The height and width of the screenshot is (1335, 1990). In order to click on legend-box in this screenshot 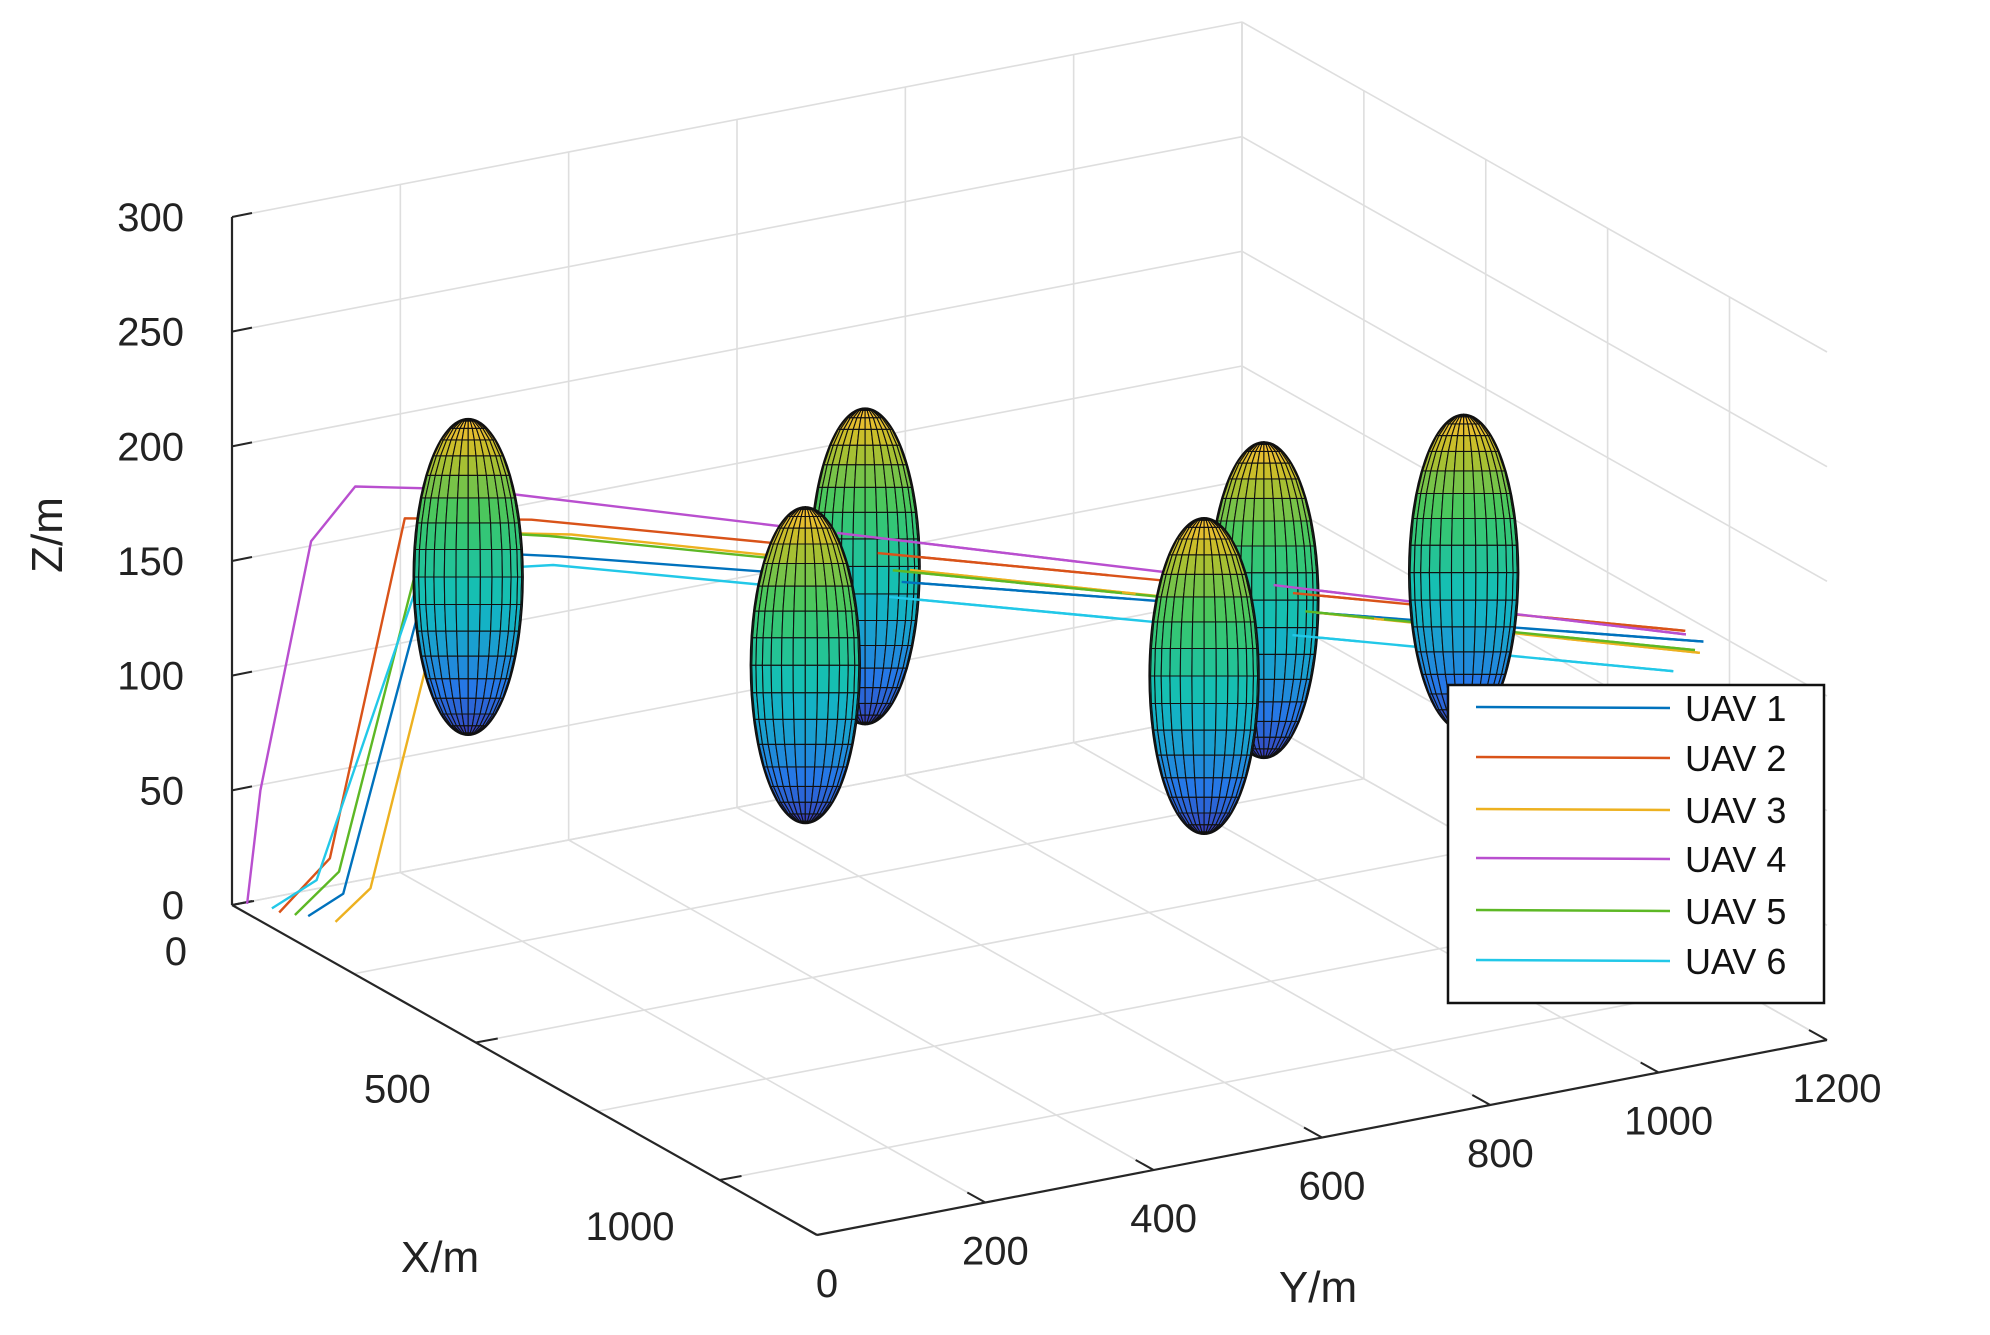, I will do `click(1636, 844)`.